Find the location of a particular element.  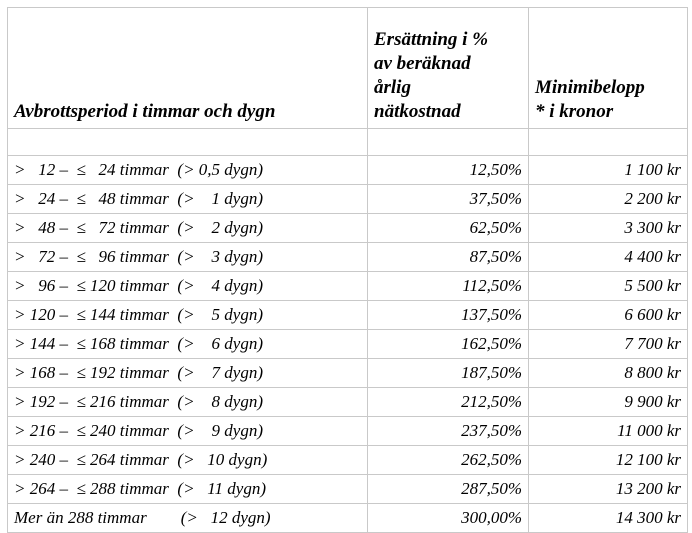

percent-cell: 237,50% is located at coordinates (448, 431).